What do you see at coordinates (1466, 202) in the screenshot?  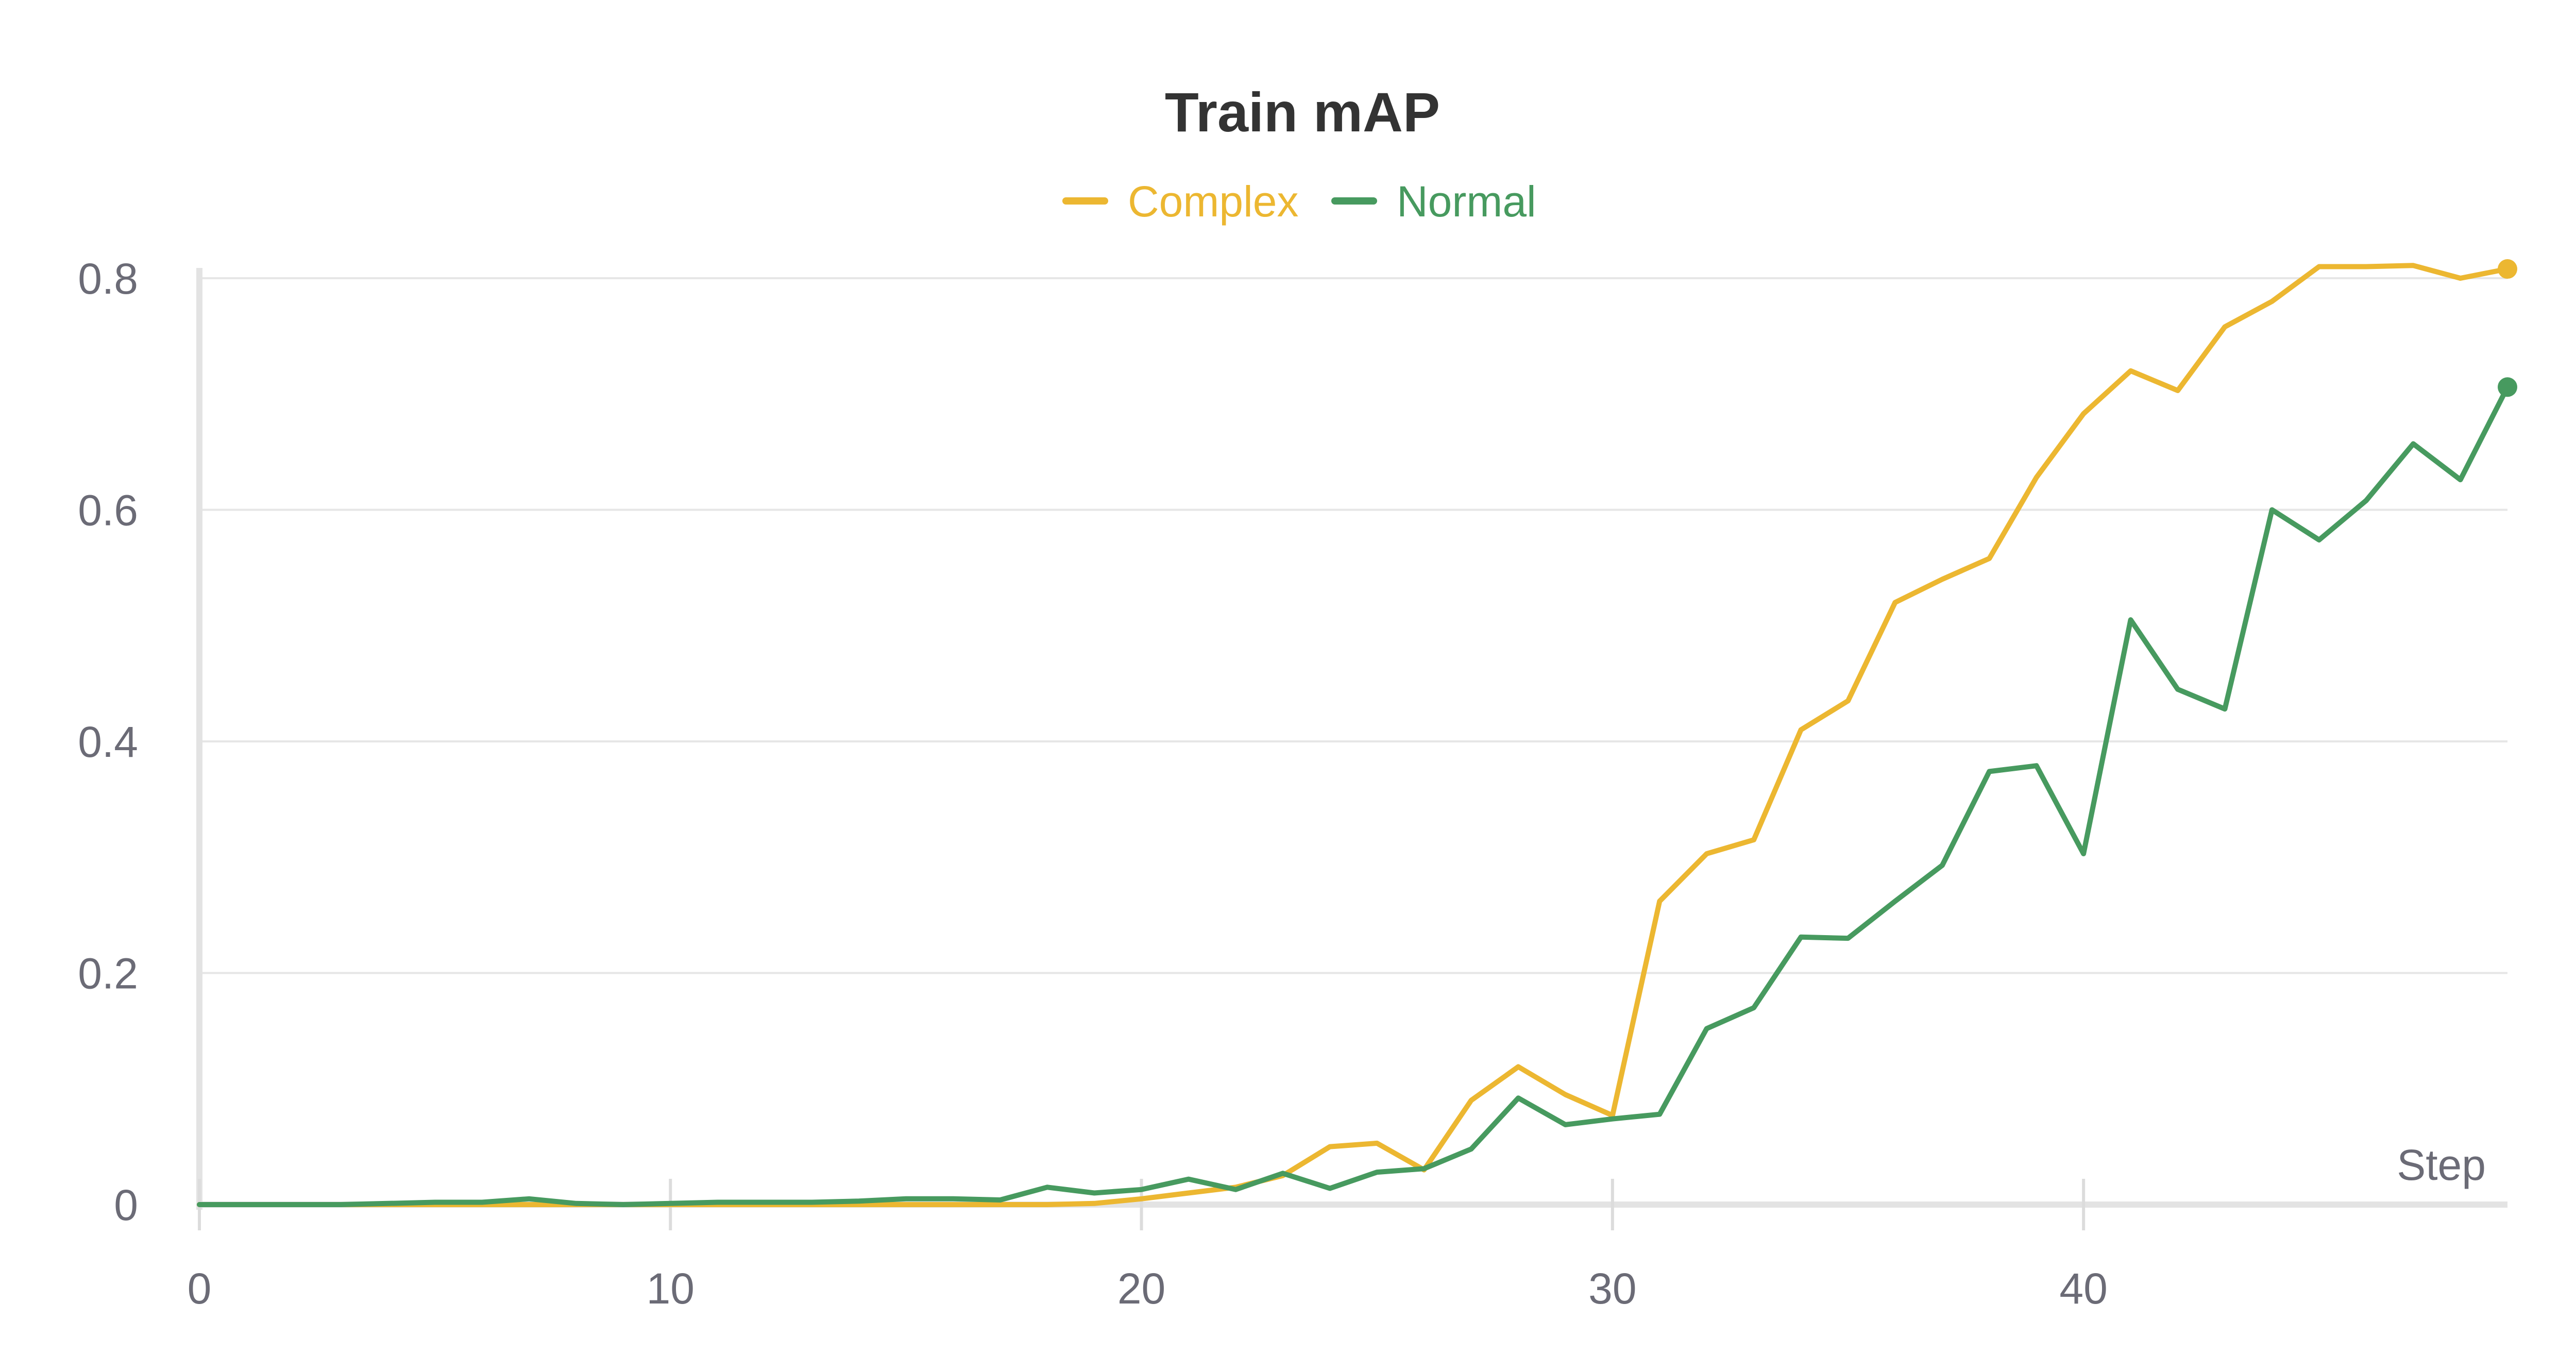 I see `legend-label: Normal` at bounding box center [1466, 202].